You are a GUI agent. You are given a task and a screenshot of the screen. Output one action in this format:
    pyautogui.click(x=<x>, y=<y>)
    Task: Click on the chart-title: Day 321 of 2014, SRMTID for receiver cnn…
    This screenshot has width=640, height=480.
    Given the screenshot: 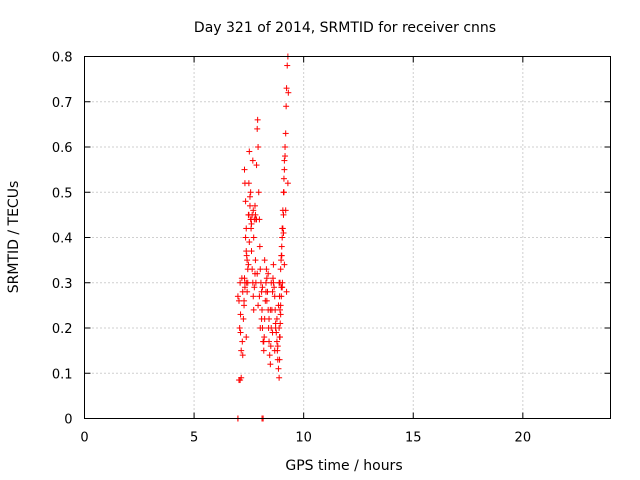 What is the action you would take?
    pyautogui.click(x=345, y=28)
    